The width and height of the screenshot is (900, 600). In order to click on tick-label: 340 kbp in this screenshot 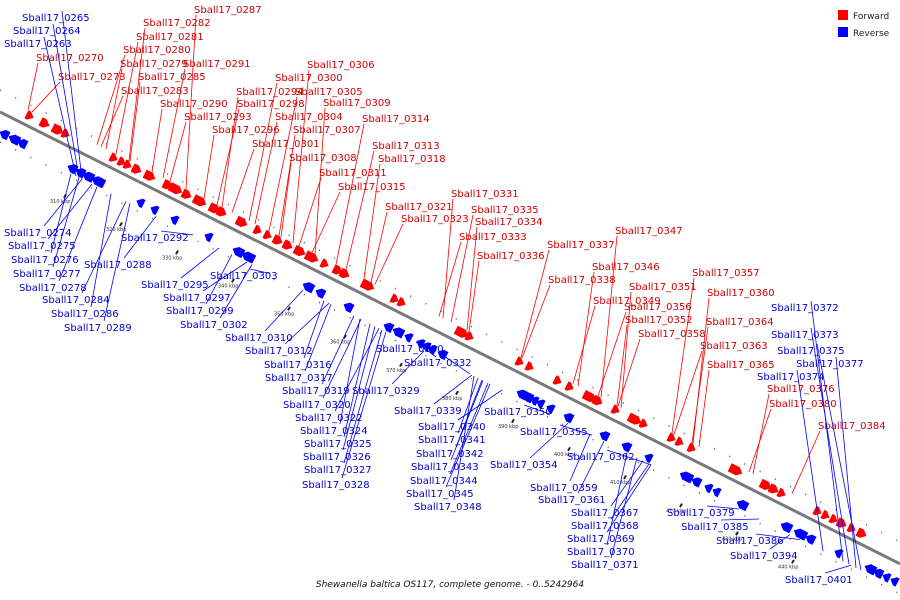, I will do `click(228, 286)`.